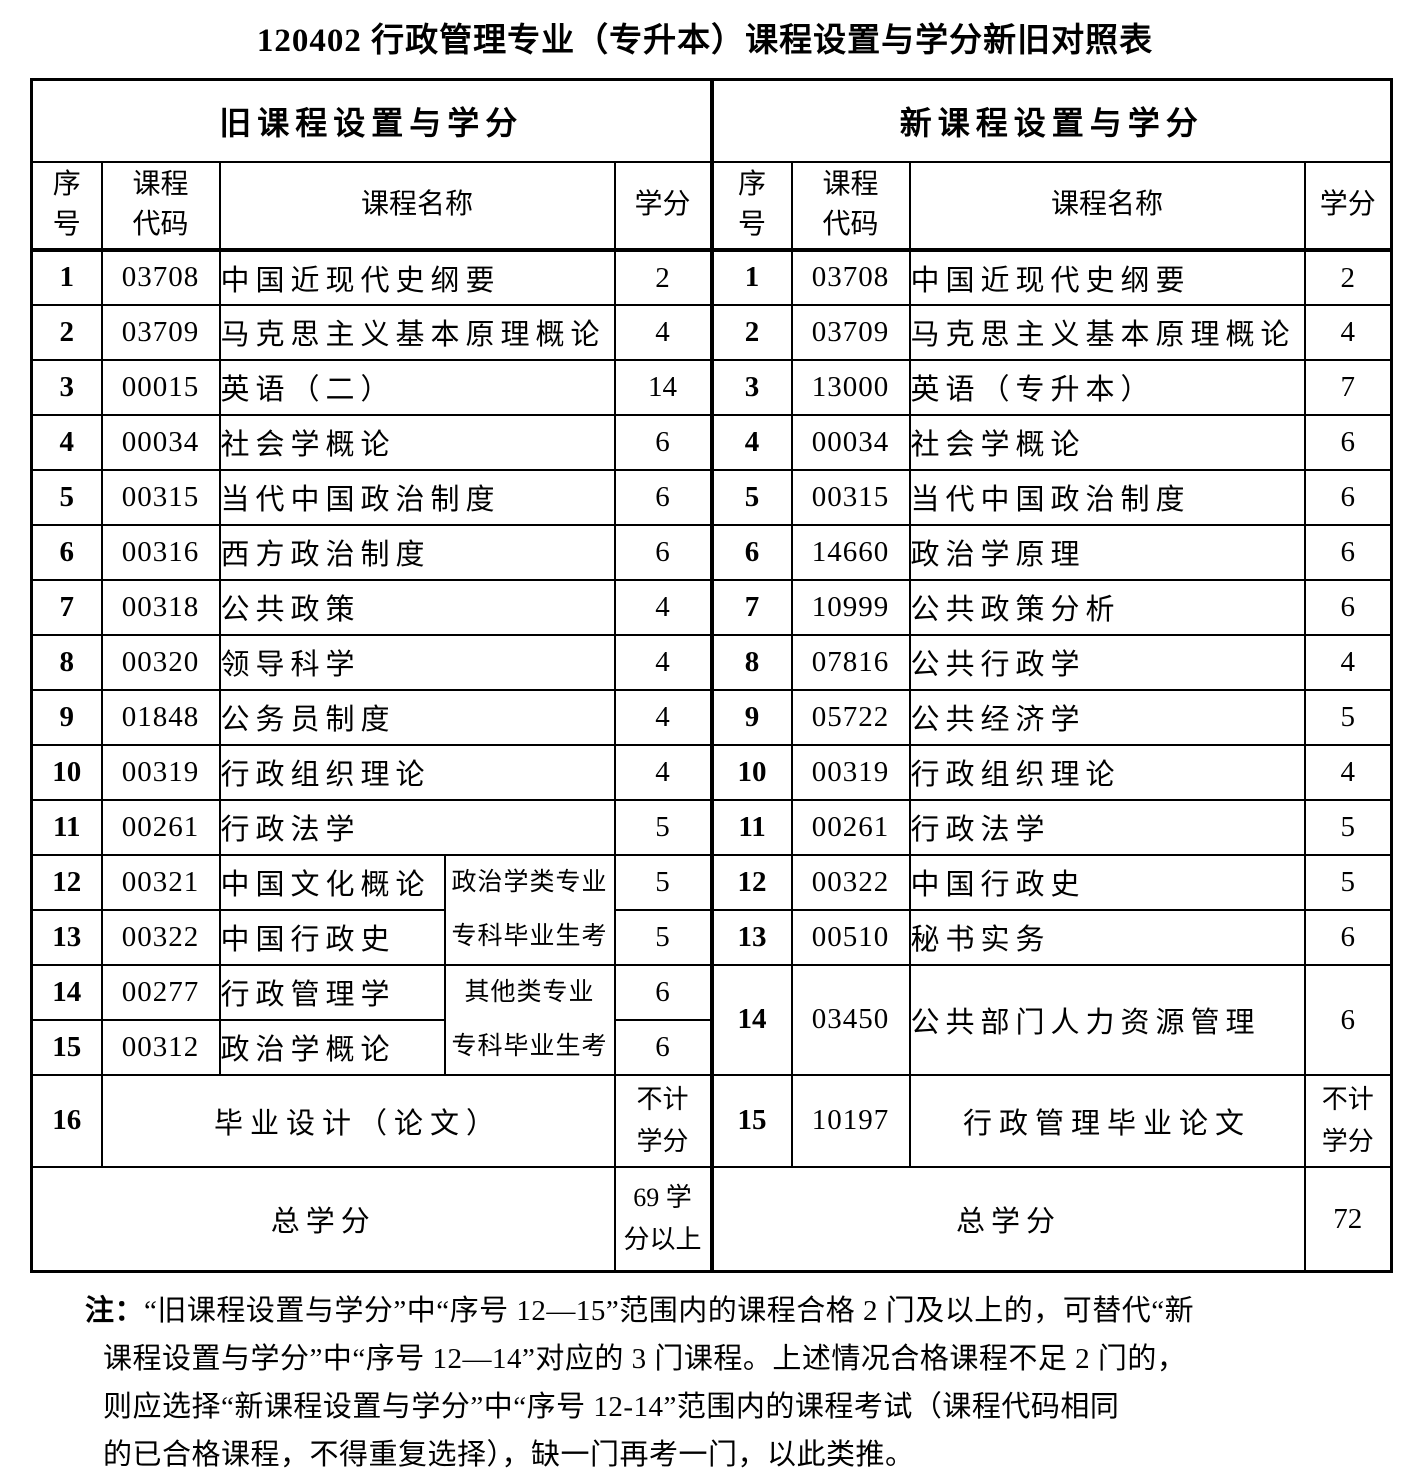 This screenshot has height=1483, width=1410. What do you see at coordinates (160, 717) in the screenshot?
I see `cell-code: 01848` at bounding box center [160, 717].